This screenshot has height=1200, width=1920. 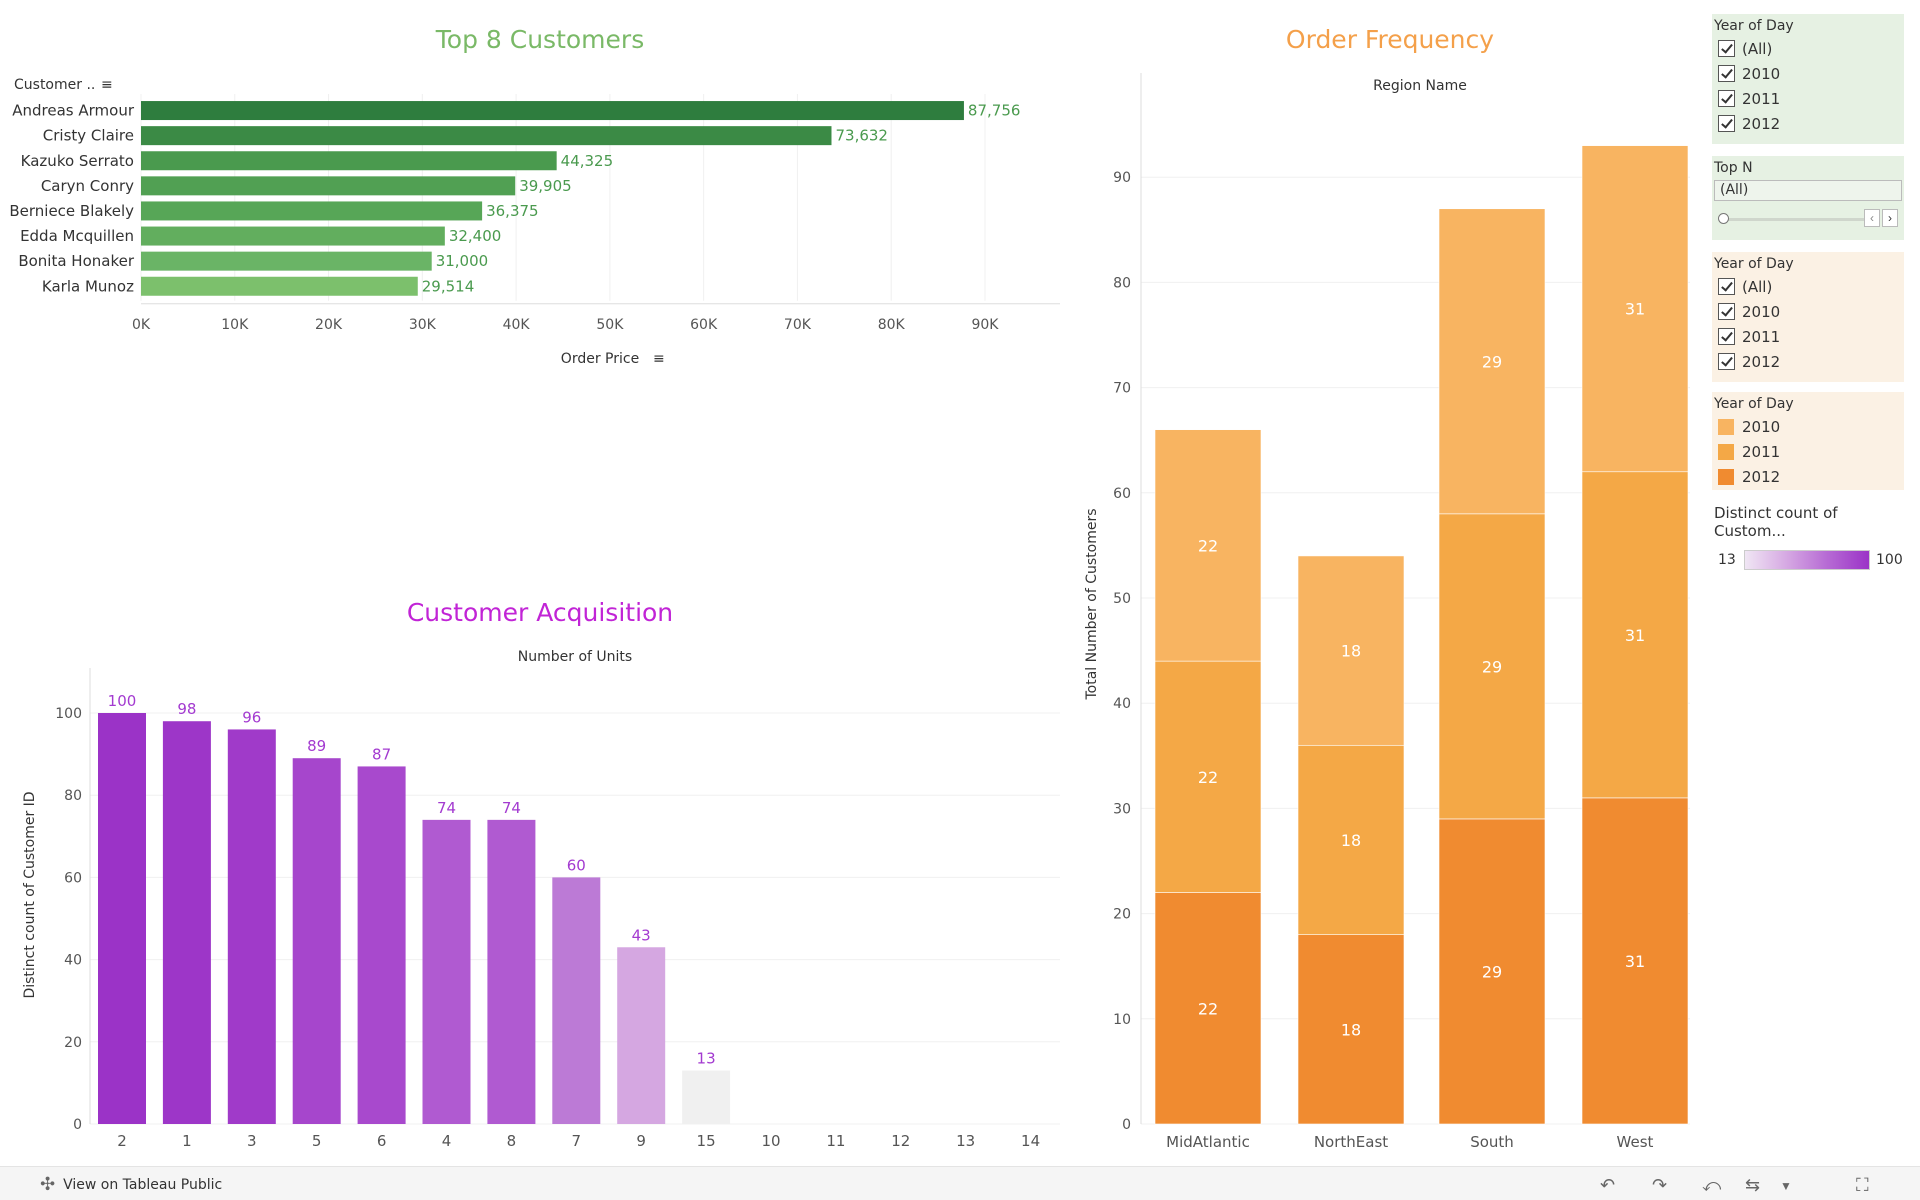 I want to click on view-on-tableau-link: ✣ View on Tableau Public, so click(x=131, y=1184).